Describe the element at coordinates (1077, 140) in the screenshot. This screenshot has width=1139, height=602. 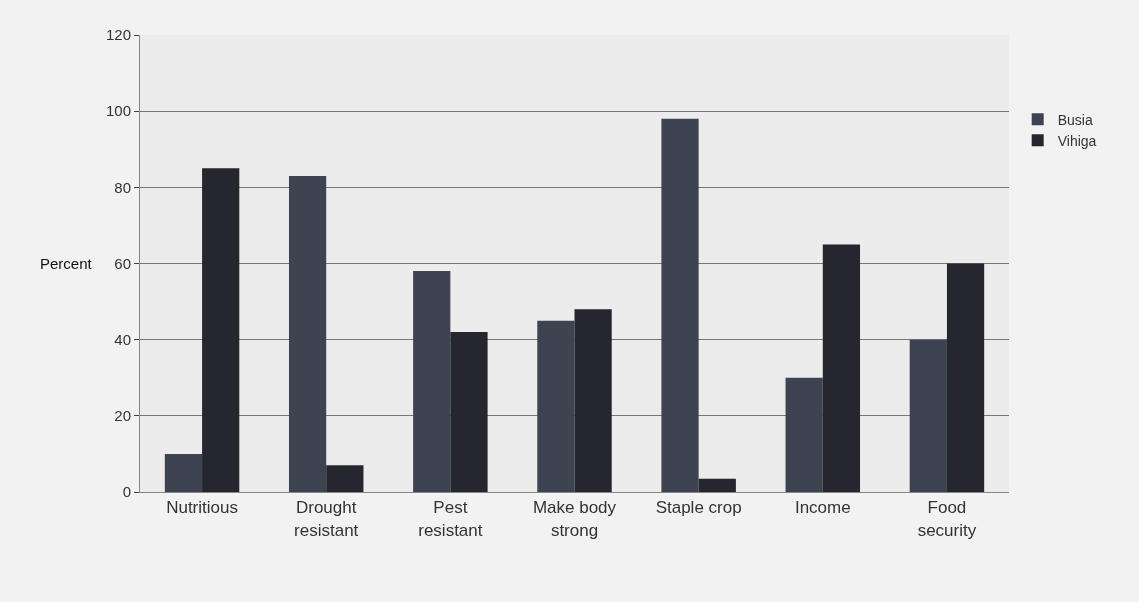
I see `legend-label: Vihiga` at that location.